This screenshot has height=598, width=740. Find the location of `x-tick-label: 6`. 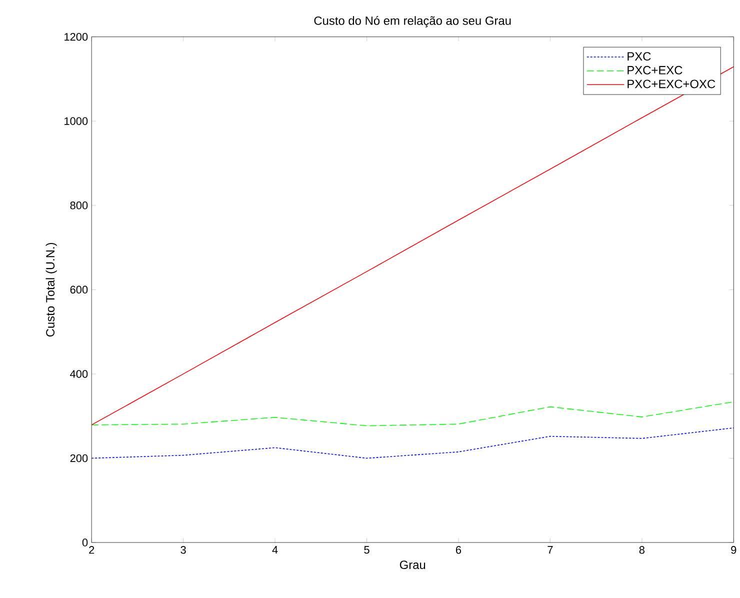

x-tick-label: 6 is located at coordinates (459, 550).